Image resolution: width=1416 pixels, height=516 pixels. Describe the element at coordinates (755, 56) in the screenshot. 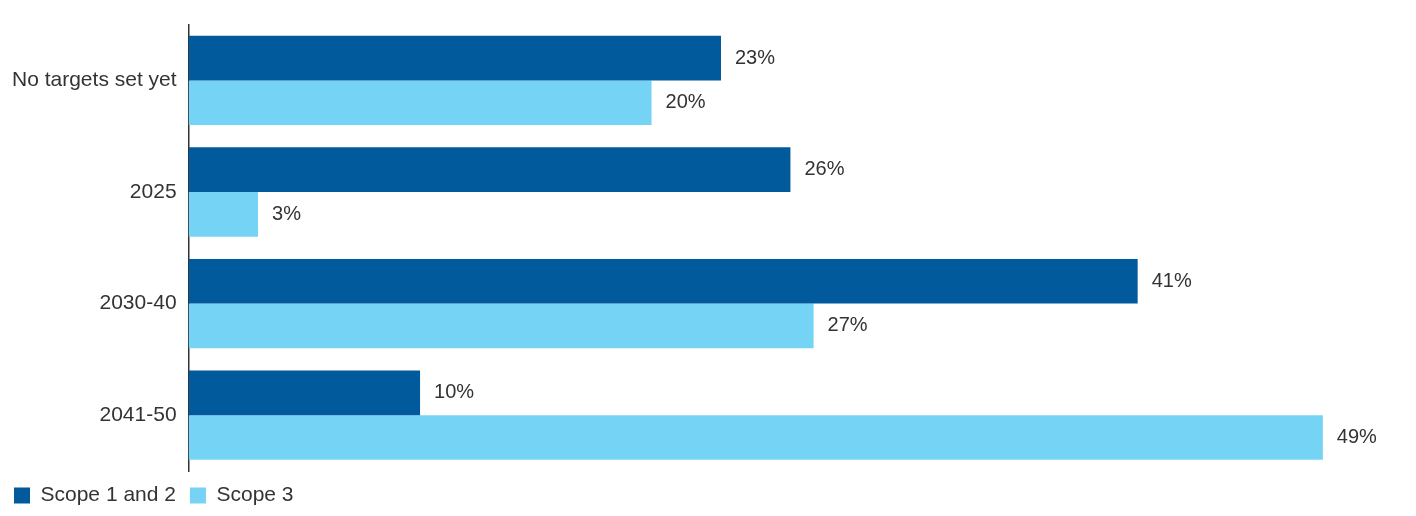

I see `data-label: 23%` at that location.